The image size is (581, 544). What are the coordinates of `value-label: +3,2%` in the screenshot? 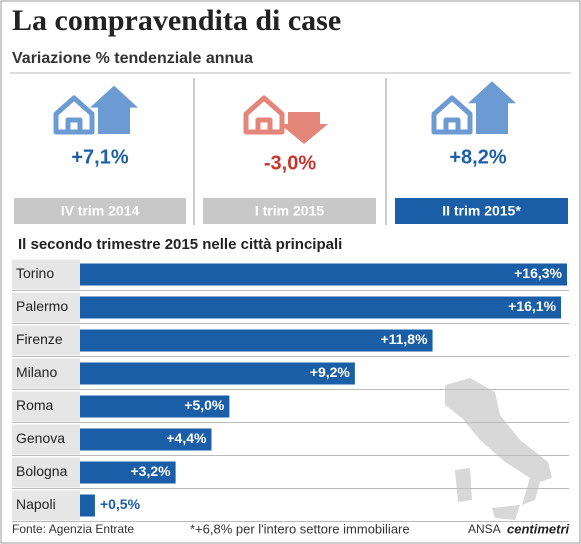 It's located at (151, 471).